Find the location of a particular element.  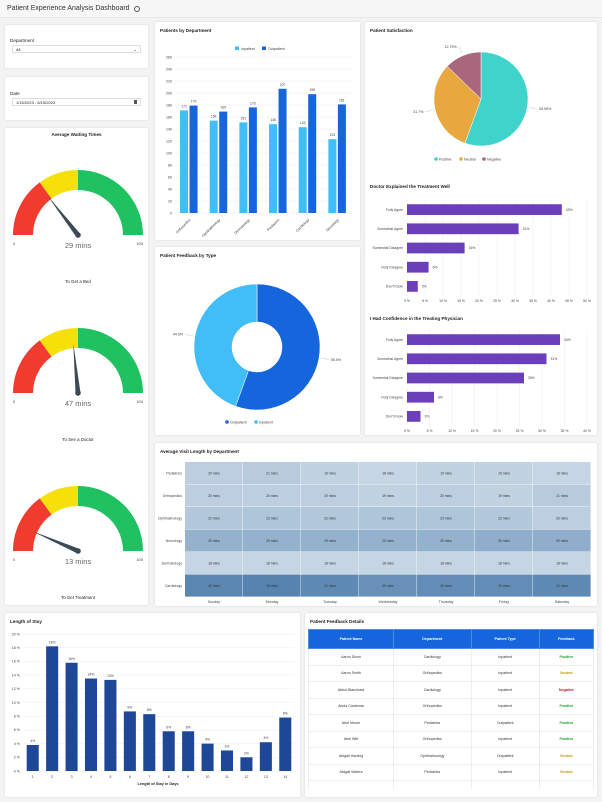

table-row: Abigail Waters Pediatrics Inpatient Neutral is located at coordinates (451, 772).